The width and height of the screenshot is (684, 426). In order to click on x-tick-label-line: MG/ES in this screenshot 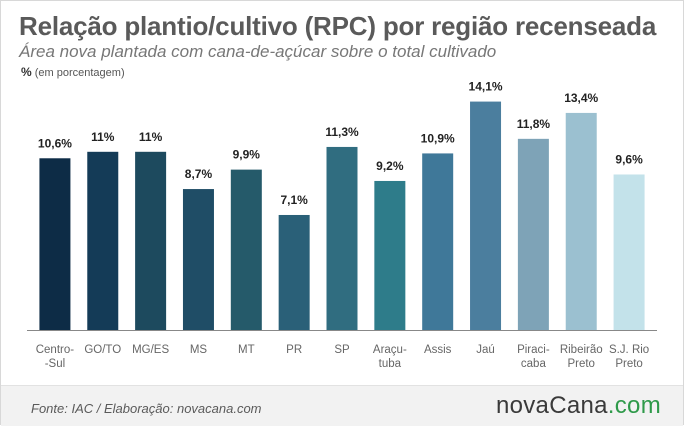, I will do `click(150, 350)`.